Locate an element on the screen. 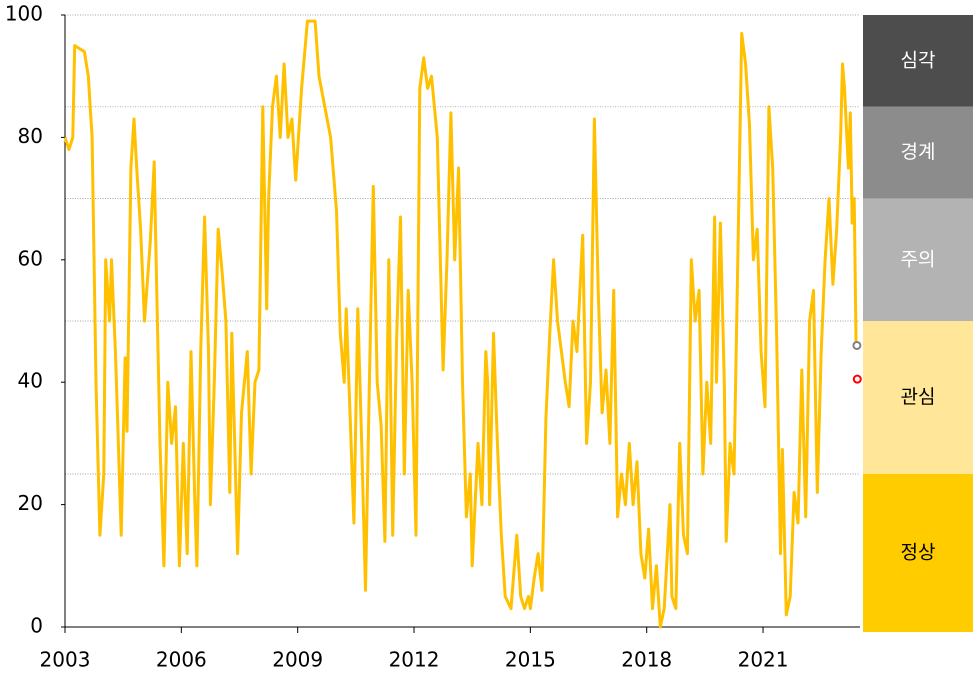 Image resolution: width=976 pixels, height=677 pixels. band-label: 관심 is located at coordinates (918, 397).